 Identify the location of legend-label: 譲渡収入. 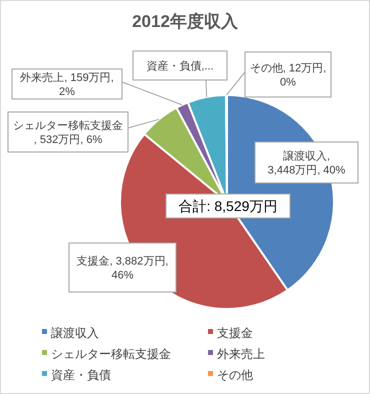
(75, 333).